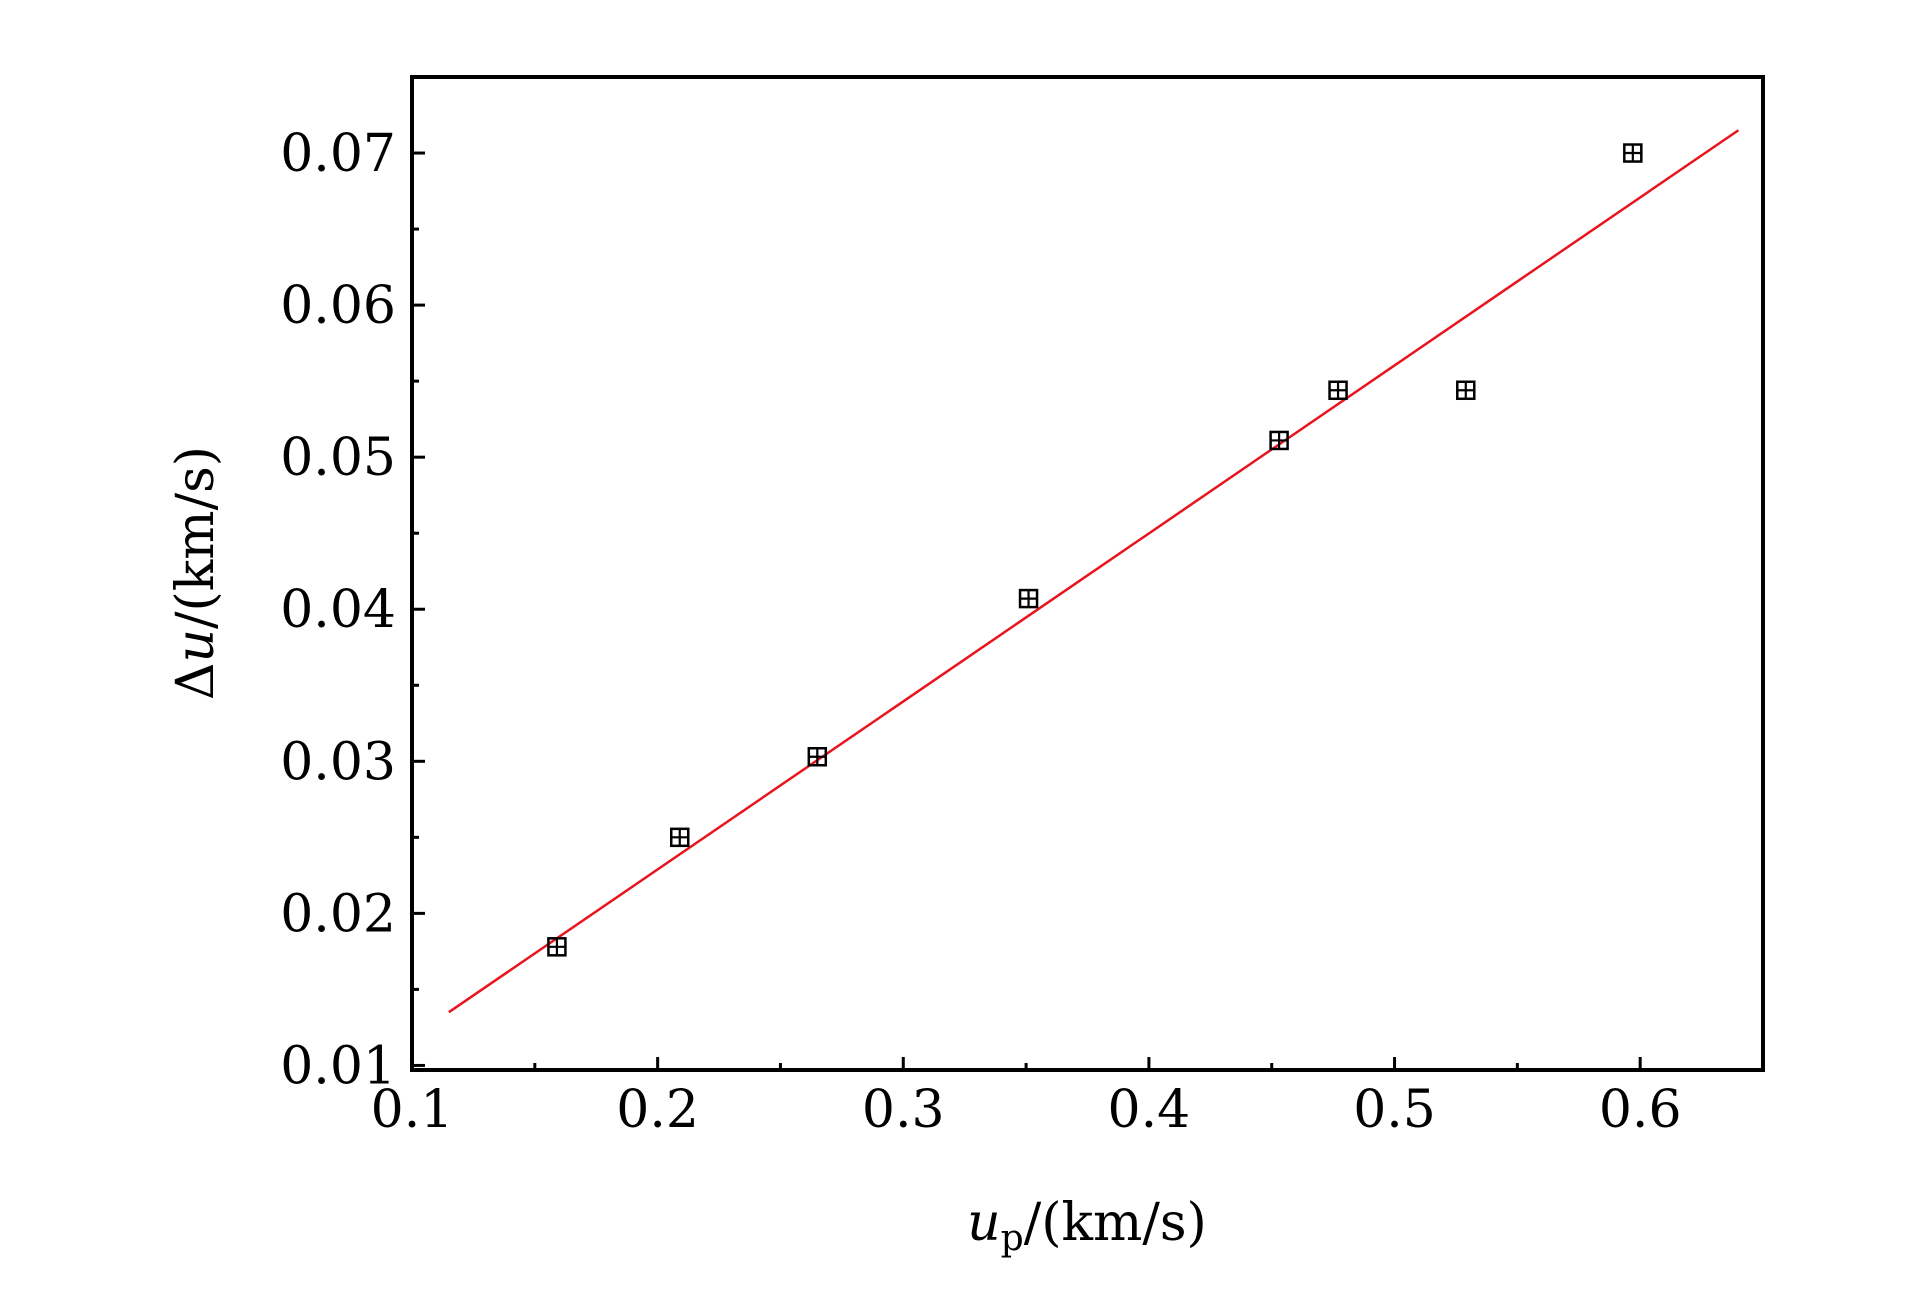  I want to click on y-tick-label: 0.03, so click(338, 762).